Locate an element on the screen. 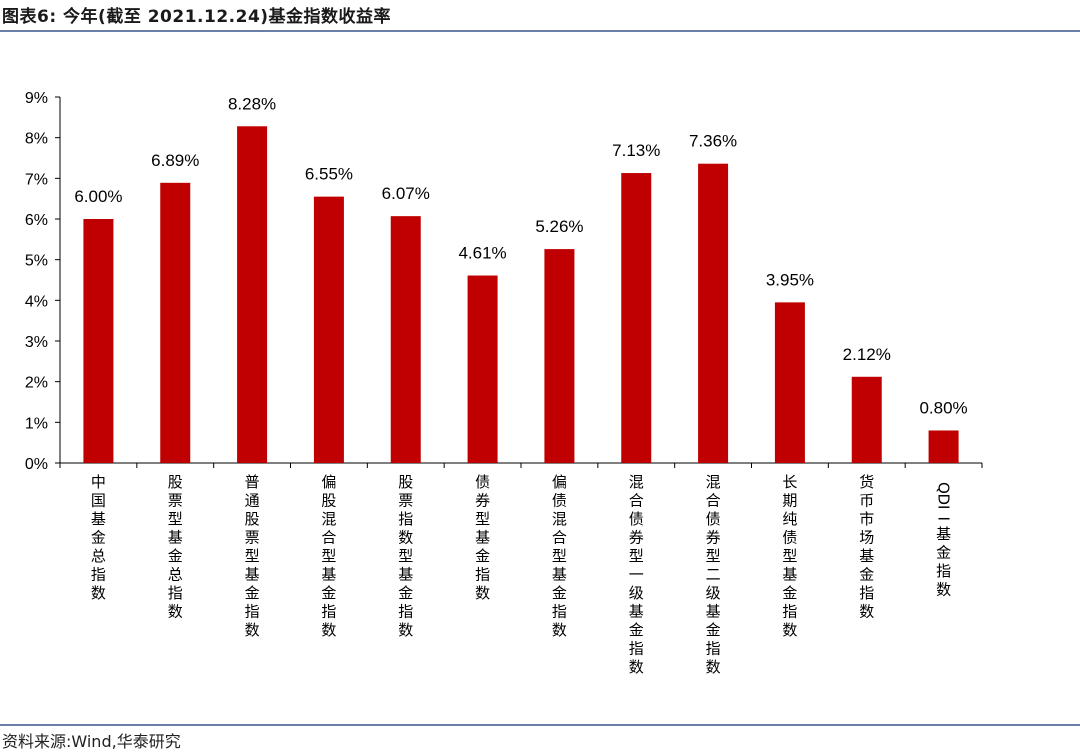 This screenshot has height=752, width=1080. data-label: 2.12% is located at coordinates (867, 354).